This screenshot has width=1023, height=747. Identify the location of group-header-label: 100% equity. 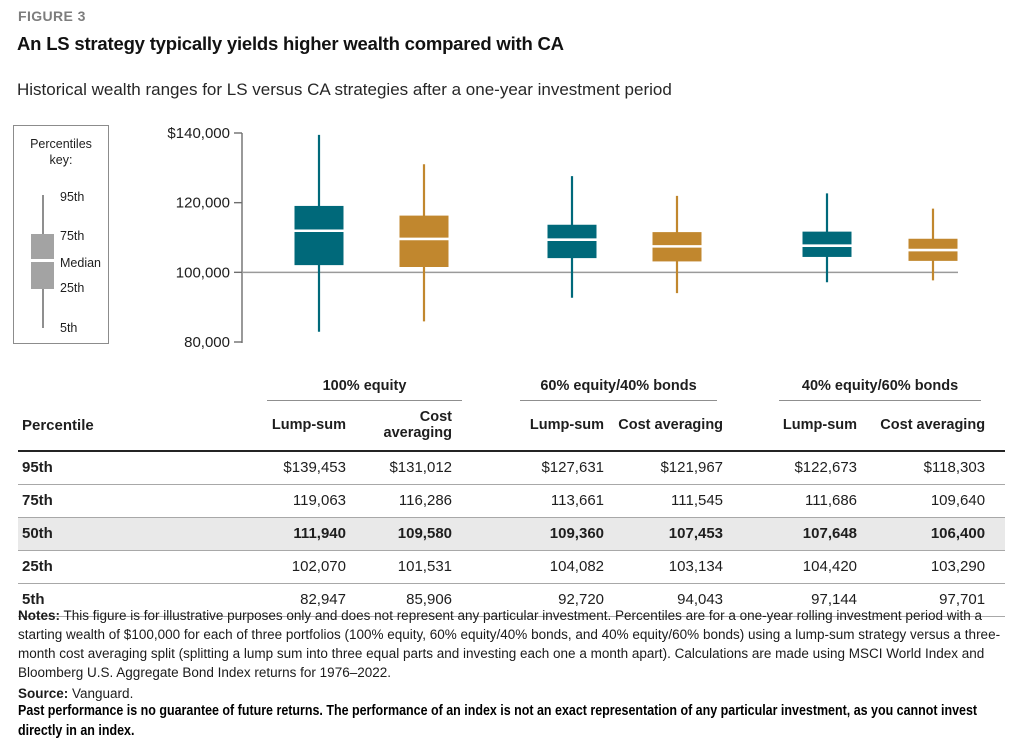
(365, 386).